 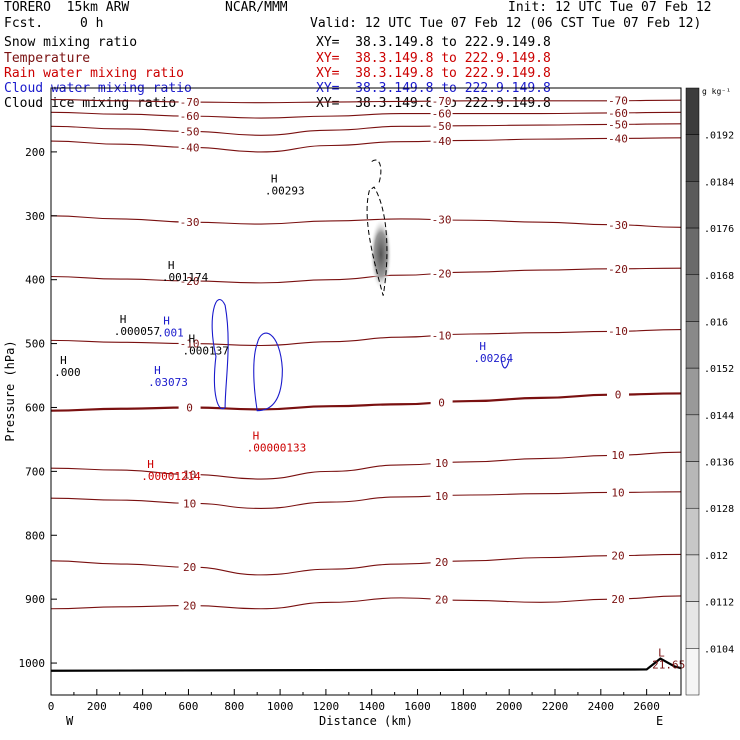 What do you see at coordinates (442, 220) in the screenshot?
I see `contour-label: -30` at bounding box center [442, 220].